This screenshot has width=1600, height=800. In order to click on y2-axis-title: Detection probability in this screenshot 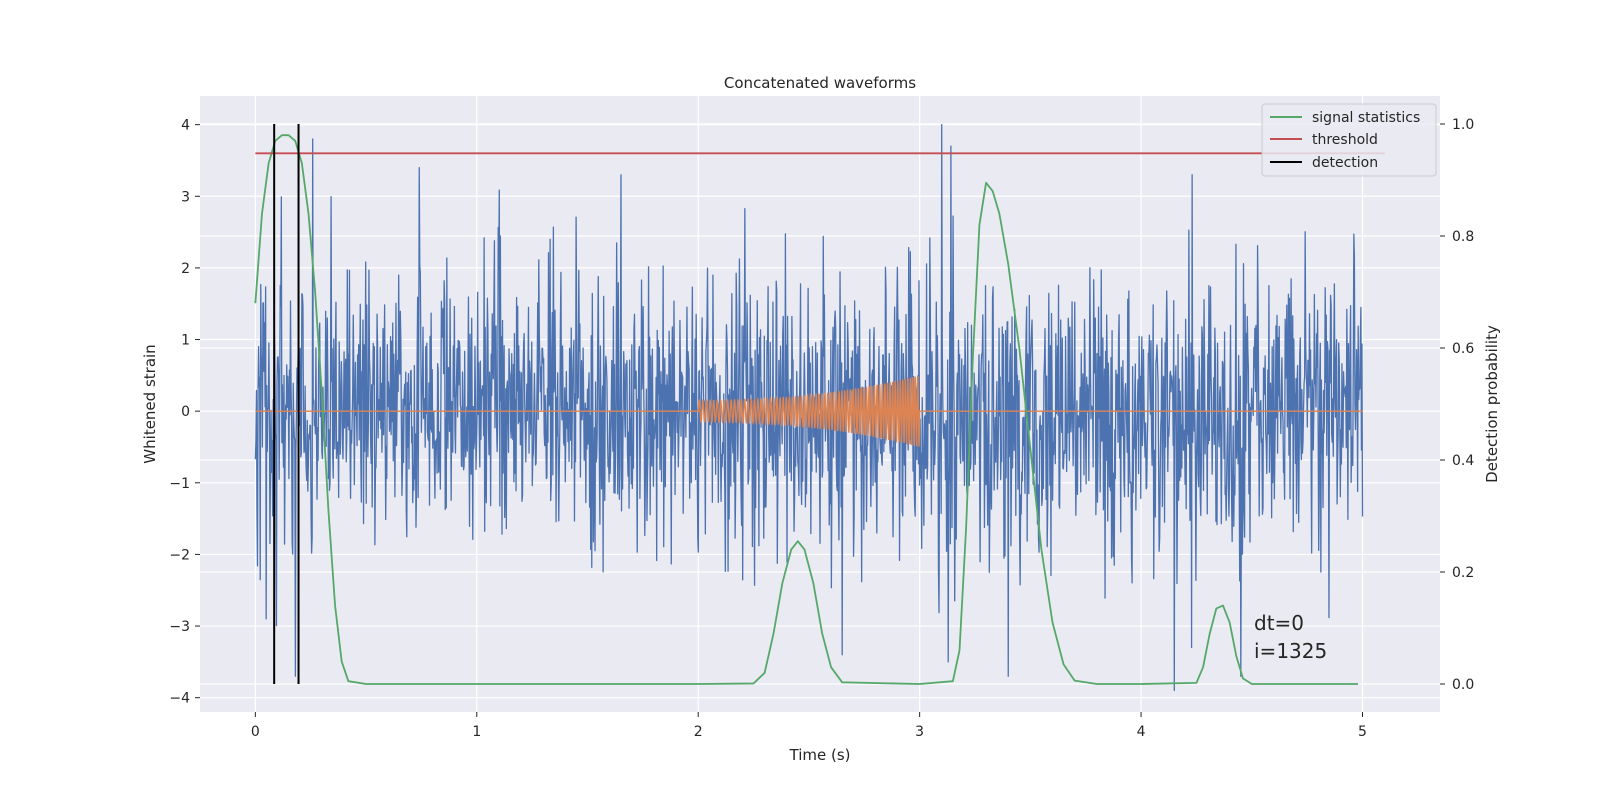, I will do `click(1492, 404)`.